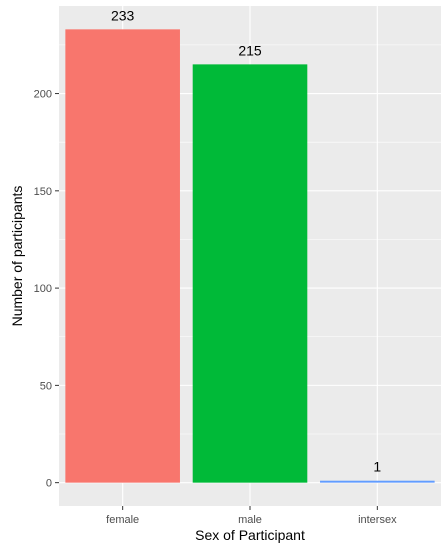 The image size is (448, 550). Describe the element at coordinates (377, 520) in the screenshot. I see `x-tick-label-intersex: intersex` at that location.